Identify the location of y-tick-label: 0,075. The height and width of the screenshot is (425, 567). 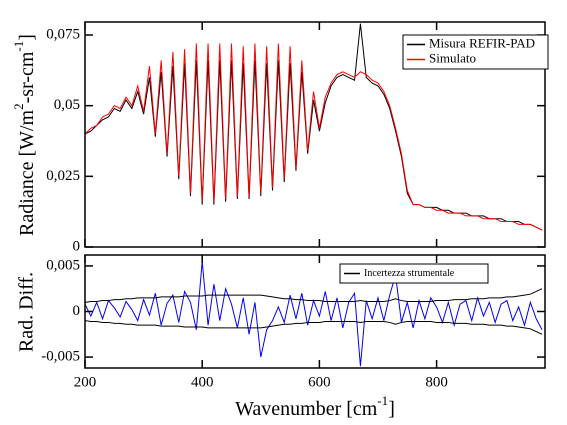
(63, 34).